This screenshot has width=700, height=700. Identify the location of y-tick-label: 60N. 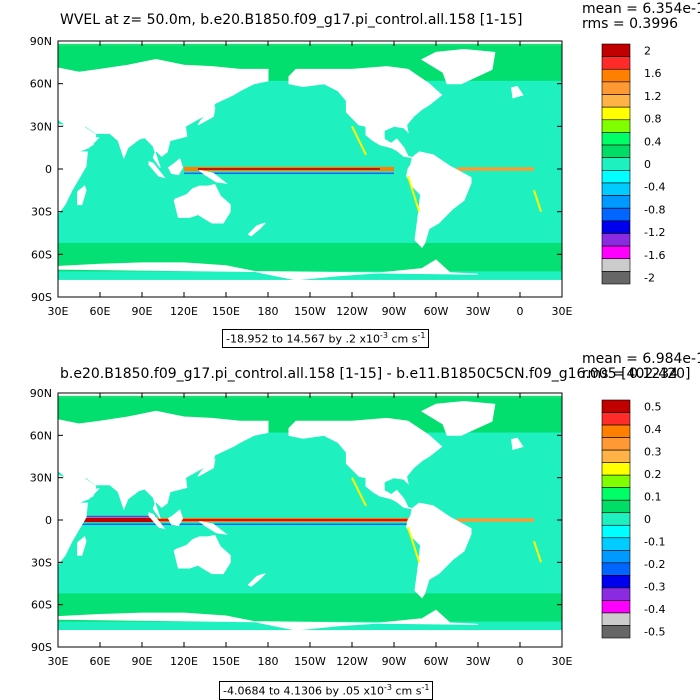
(41, 84).